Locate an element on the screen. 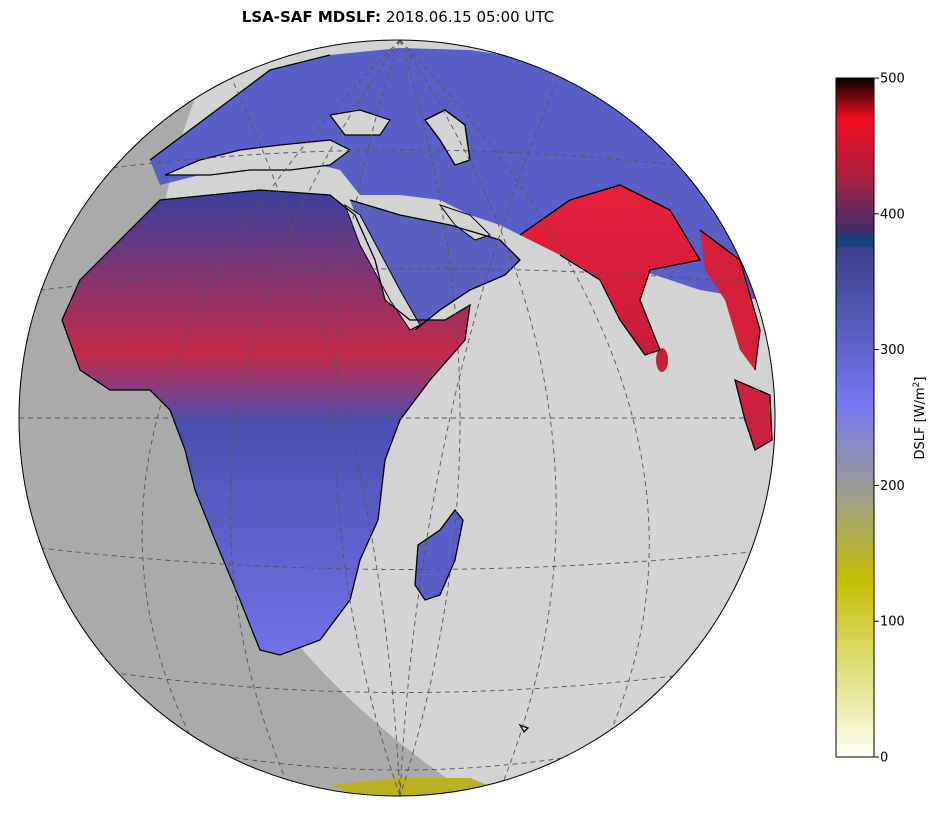 This screenshot has width=940, height=814. colorbar-tick-label: 400 is located at coordinates (892, 214).